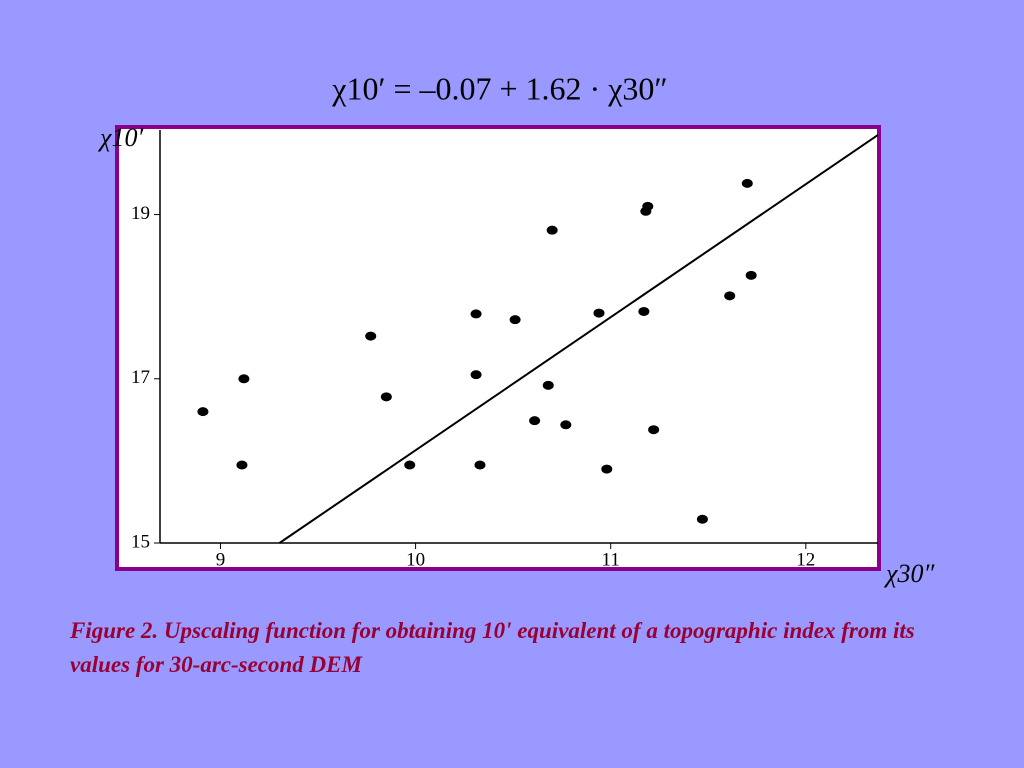 This screenshot has height=768, width=1024. Describe the element at coordinates (611, 559) in the screenshot. I see `x-tick-label: 11` at that location.